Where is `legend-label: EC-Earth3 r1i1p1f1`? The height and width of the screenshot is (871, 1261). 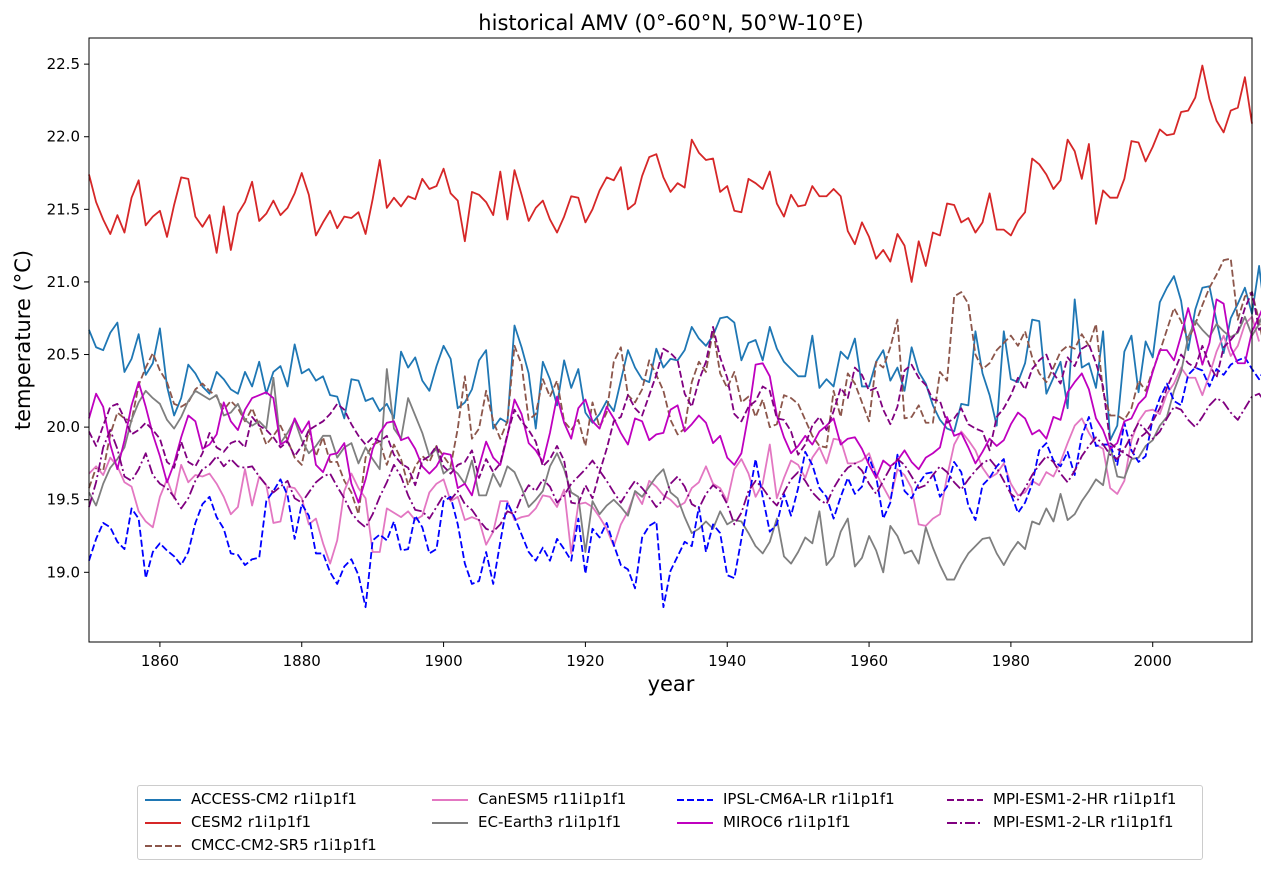
legend-label: EC-Earth3 r1i1p1f1 is located at coordinates (550, 822).